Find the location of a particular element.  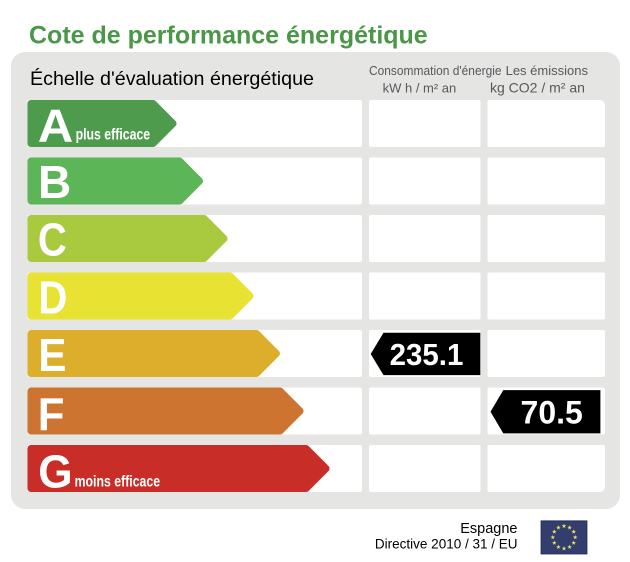

svg-text: F is located at coordinates (51, 414).